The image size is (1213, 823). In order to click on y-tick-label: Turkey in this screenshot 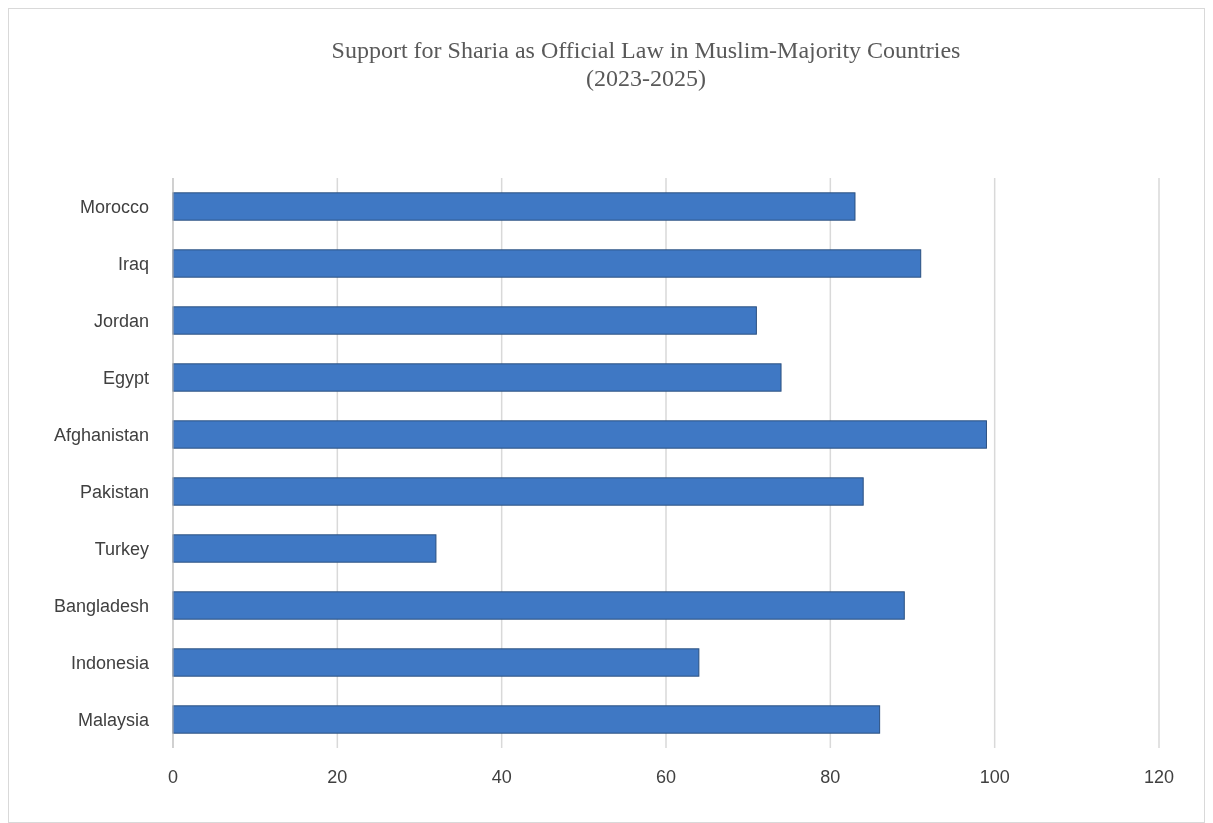, I will do `click(121, 548)`.